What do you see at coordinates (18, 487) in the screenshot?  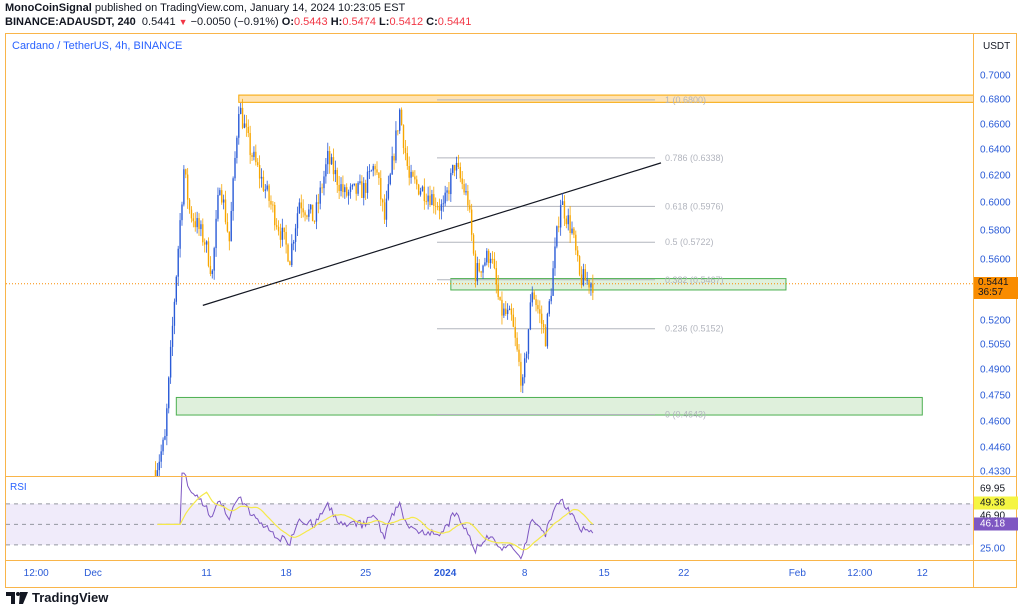 I see `rsi-label: RSI` at bounding box center [18, 487].